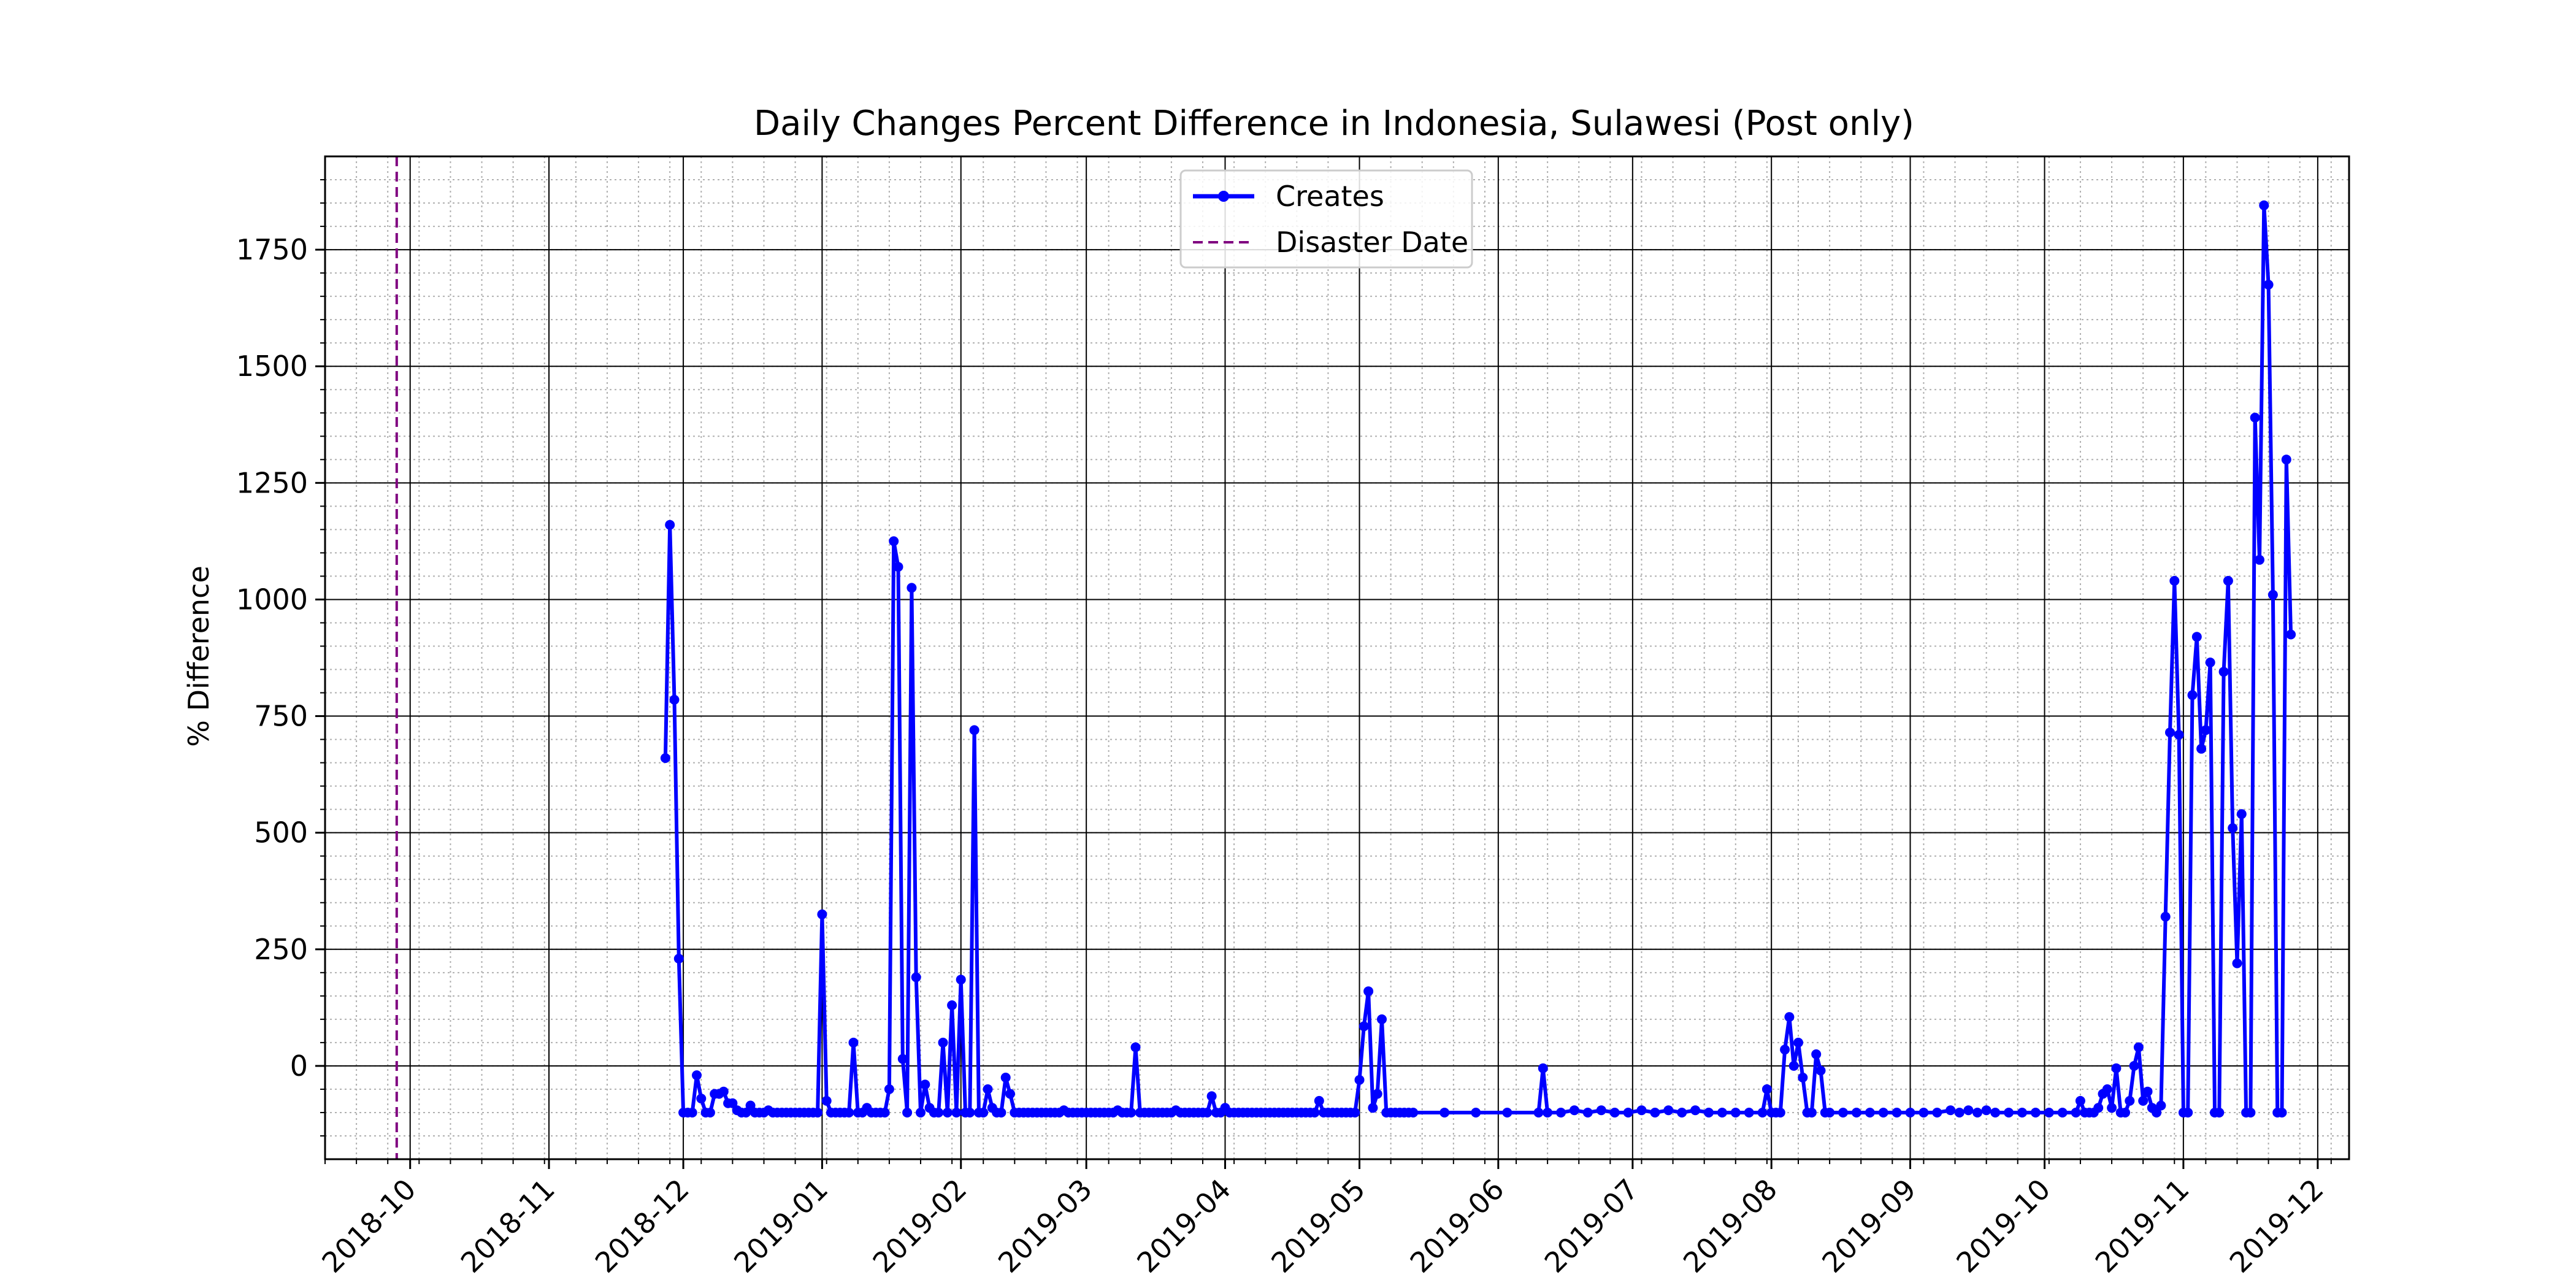 This screenshot has height=1288, width=2576. I want to click on x-tick-label: 2018-12, so click(642, 1226).